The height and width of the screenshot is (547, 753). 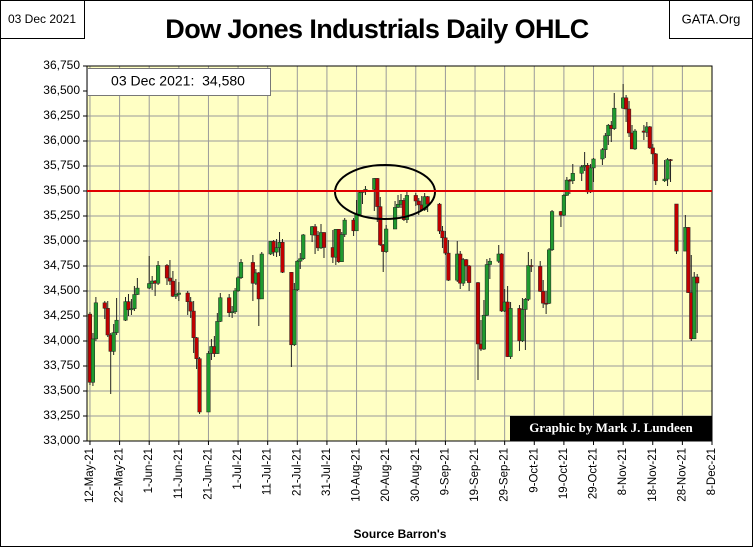 What do you see at coordinates (61, 115) in the screenshot?
I see `y-tick-label: 36,250` at bounding box center [61, 115].